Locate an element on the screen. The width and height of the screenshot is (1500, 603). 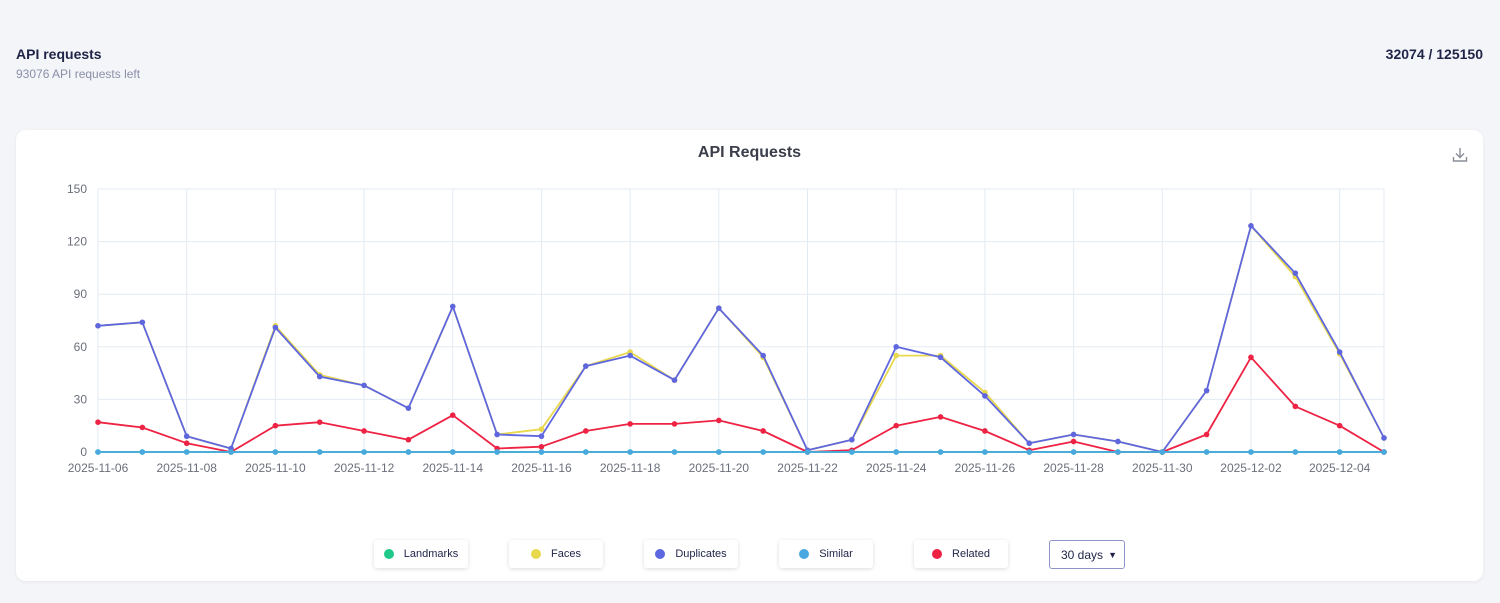
legend-item-duplicates: Duplicates is located at coordinates (691, 554).